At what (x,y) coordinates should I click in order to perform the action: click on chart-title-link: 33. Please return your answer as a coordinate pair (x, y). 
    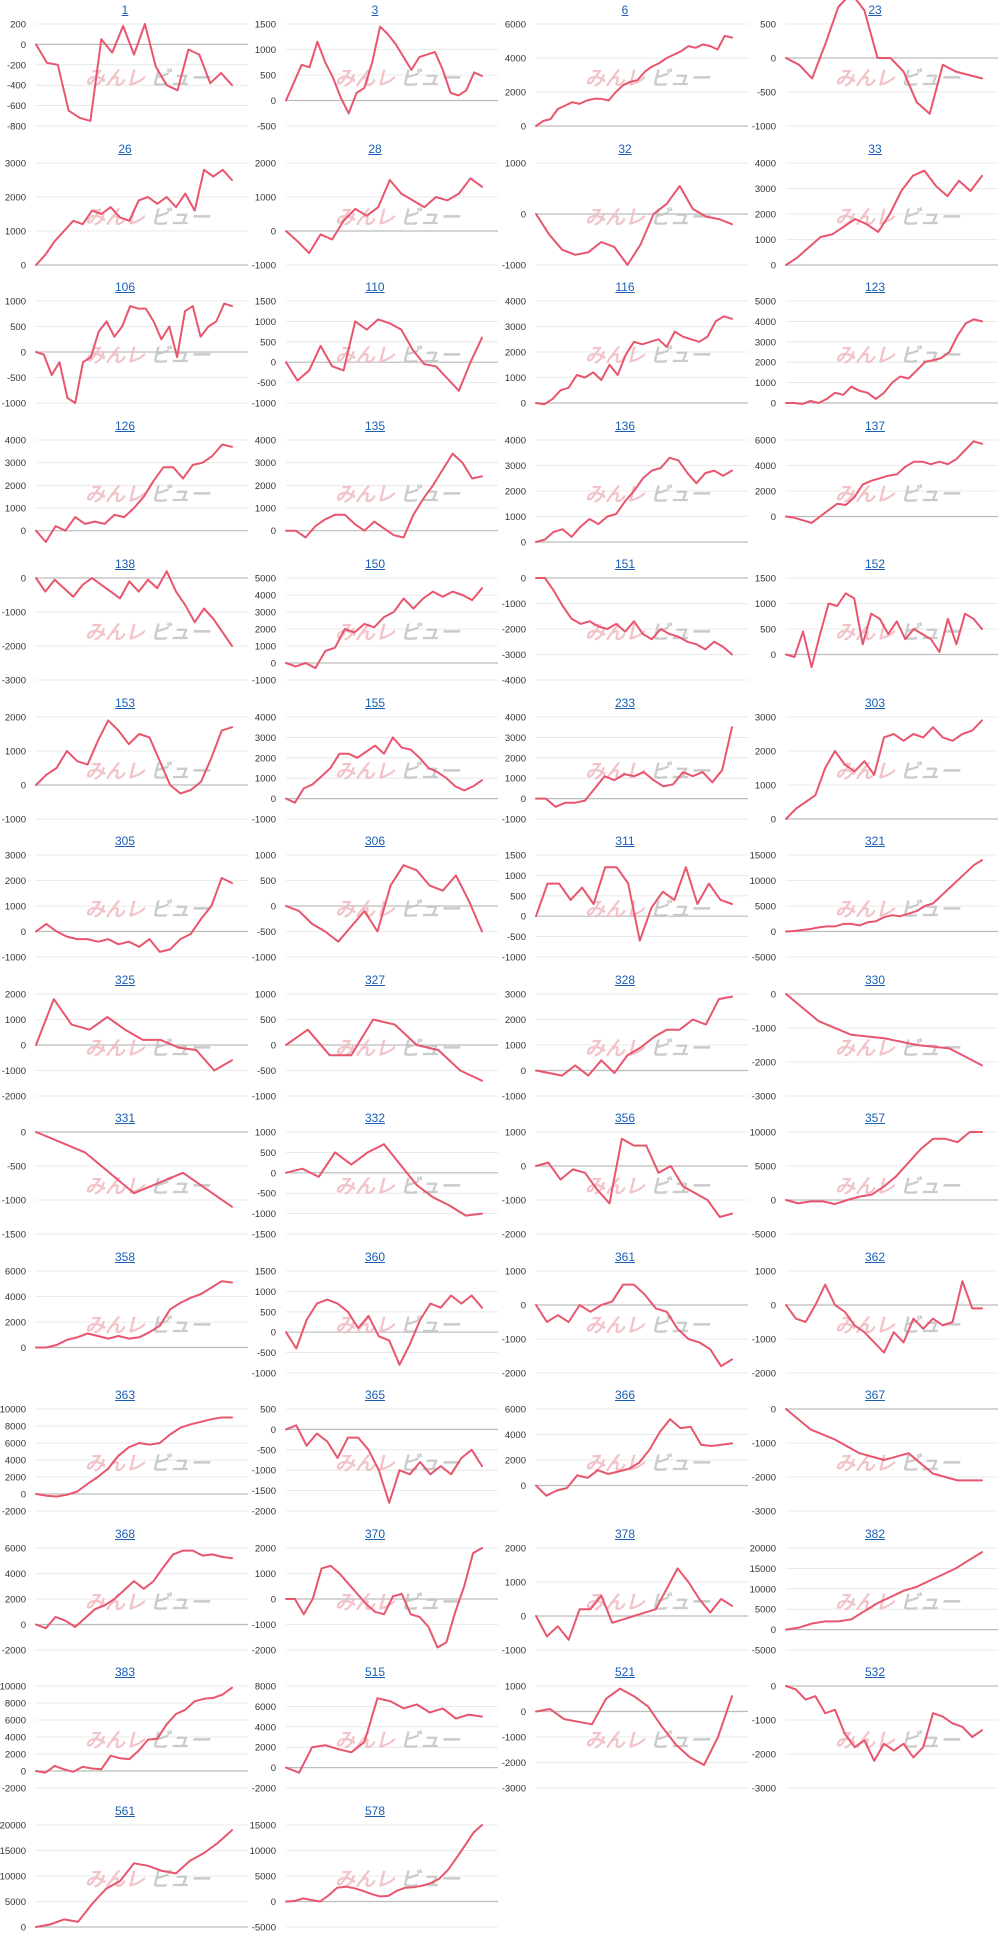
    Looking at the image, I should click on (875, 148).